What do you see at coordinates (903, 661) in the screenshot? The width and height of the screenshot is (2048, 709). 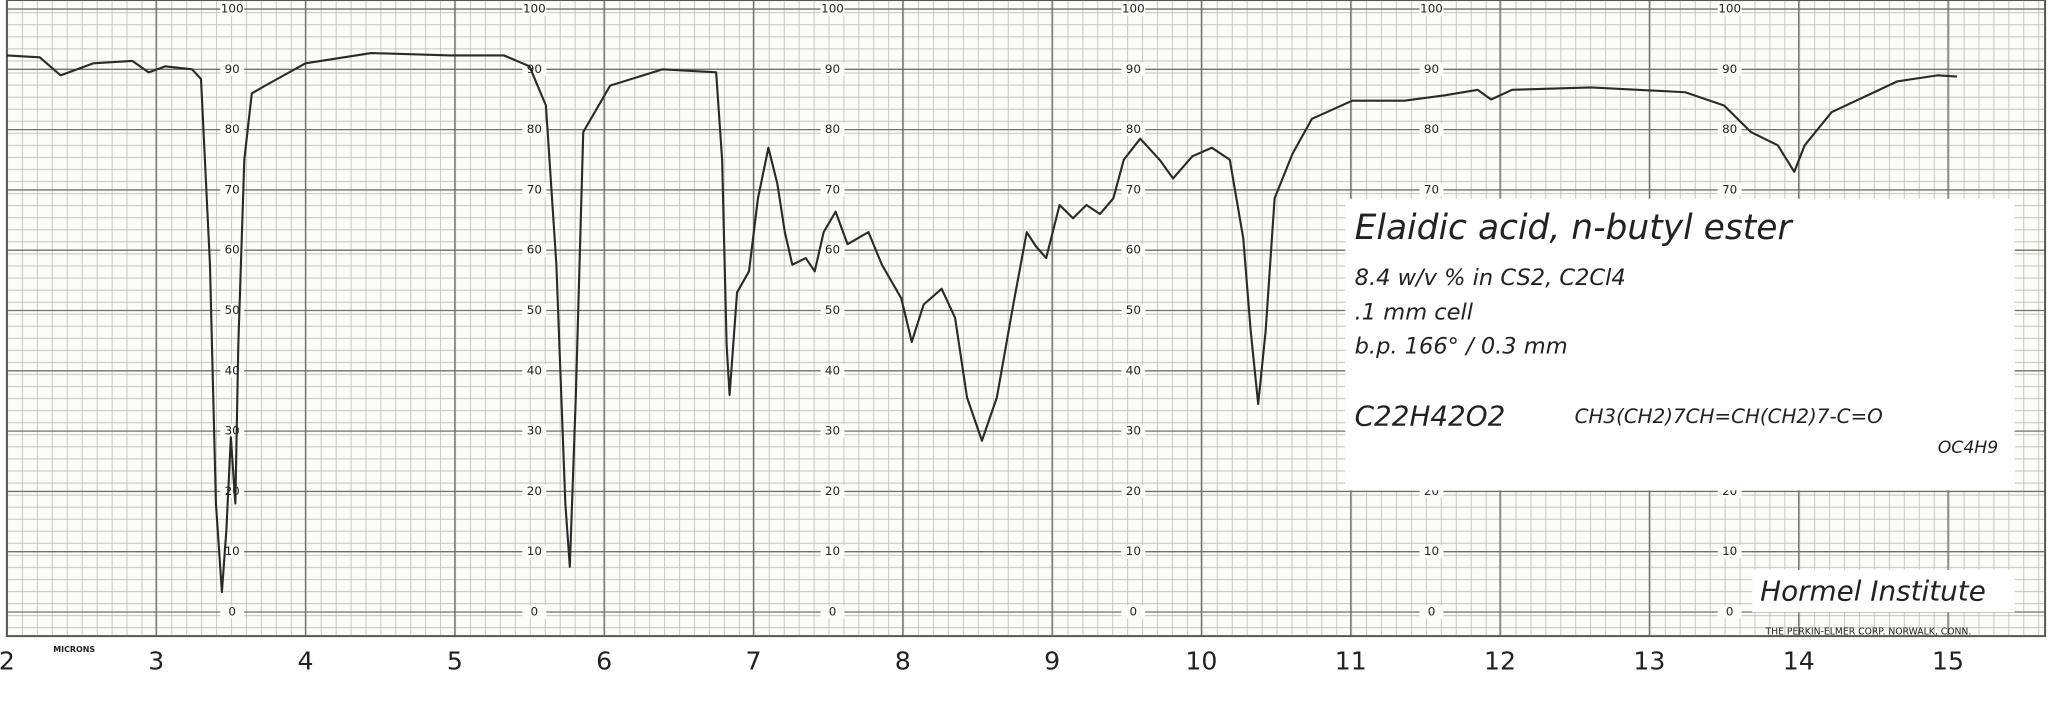 I see `x-tick-label: 8` at bounding box center [903, 661].